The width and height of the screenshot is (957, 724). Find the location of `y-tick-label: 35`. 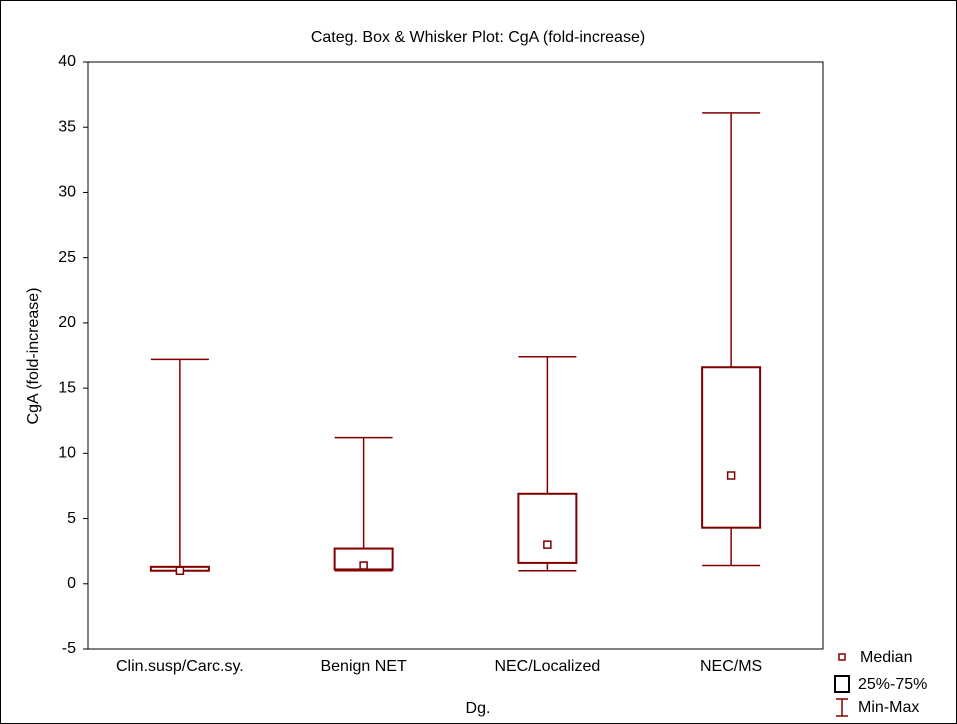

y-tick-label: 35 is located at coordinates (67, 126).